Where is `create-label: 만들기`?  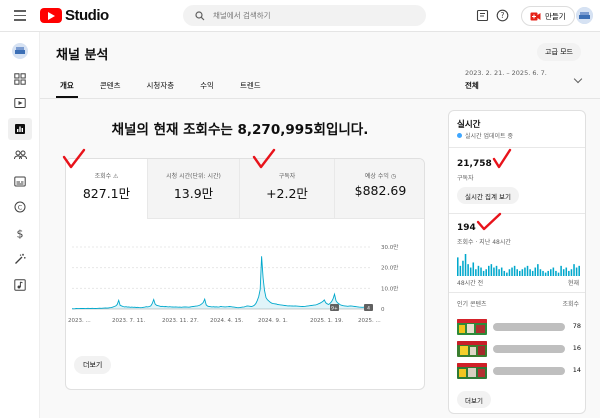
create-label: 만들기 is located at coordinates (555, 16).